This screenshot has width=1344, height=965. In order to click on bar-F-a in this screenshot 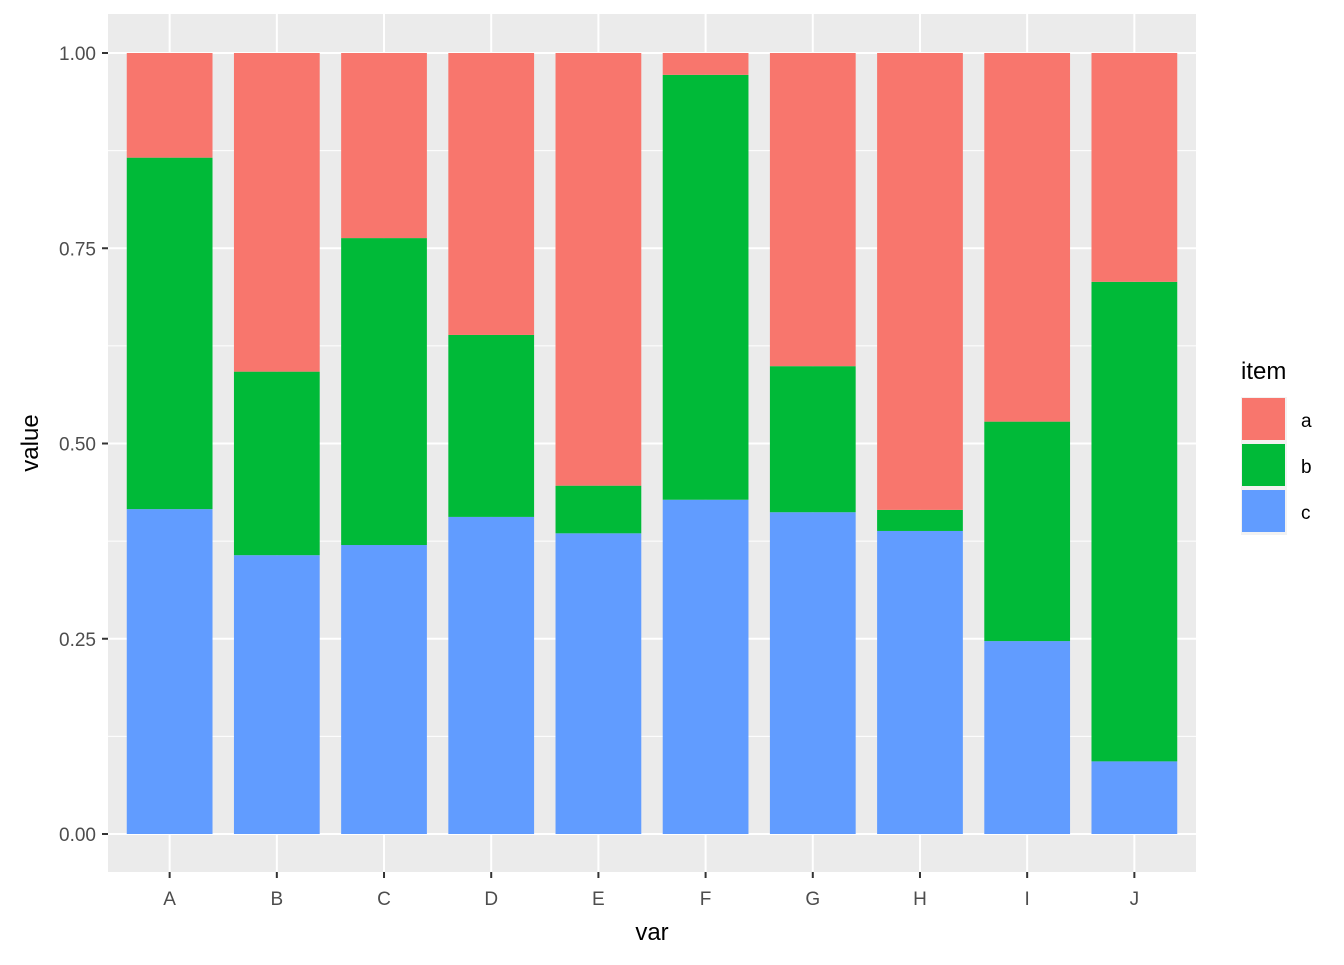, I will do `click(705, 64)`.